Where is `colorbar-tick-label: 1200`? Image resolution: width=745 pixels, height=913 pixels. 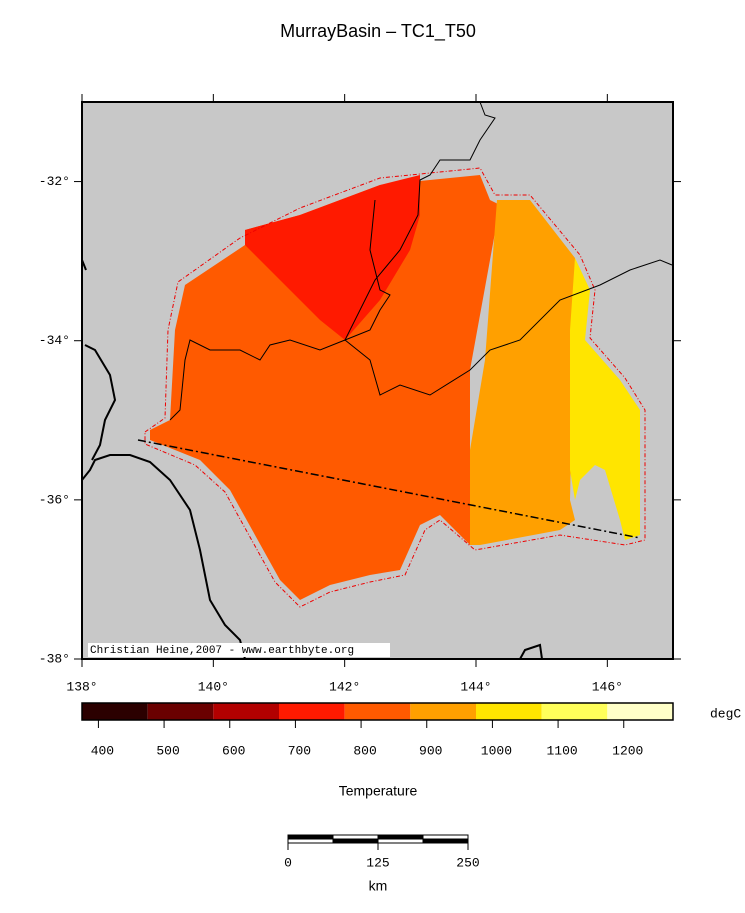 colorbar-tick-label: 1200 is located at coordinates (627, 750).